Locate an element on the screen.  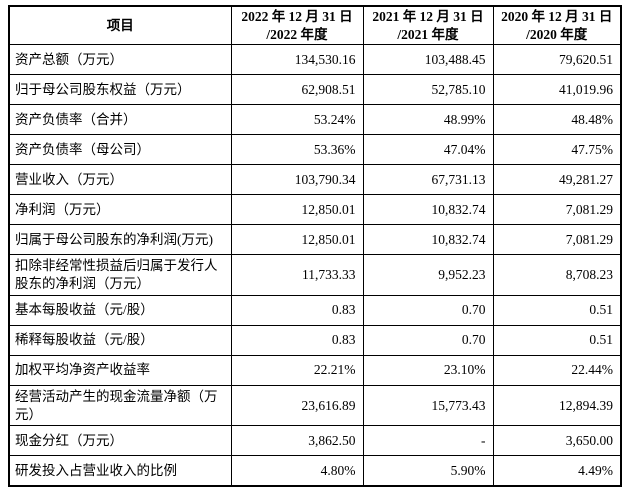
column-header-2021: 2021 年 12 月 31 日 /2021 年度 is located at coordinates (428, 25).